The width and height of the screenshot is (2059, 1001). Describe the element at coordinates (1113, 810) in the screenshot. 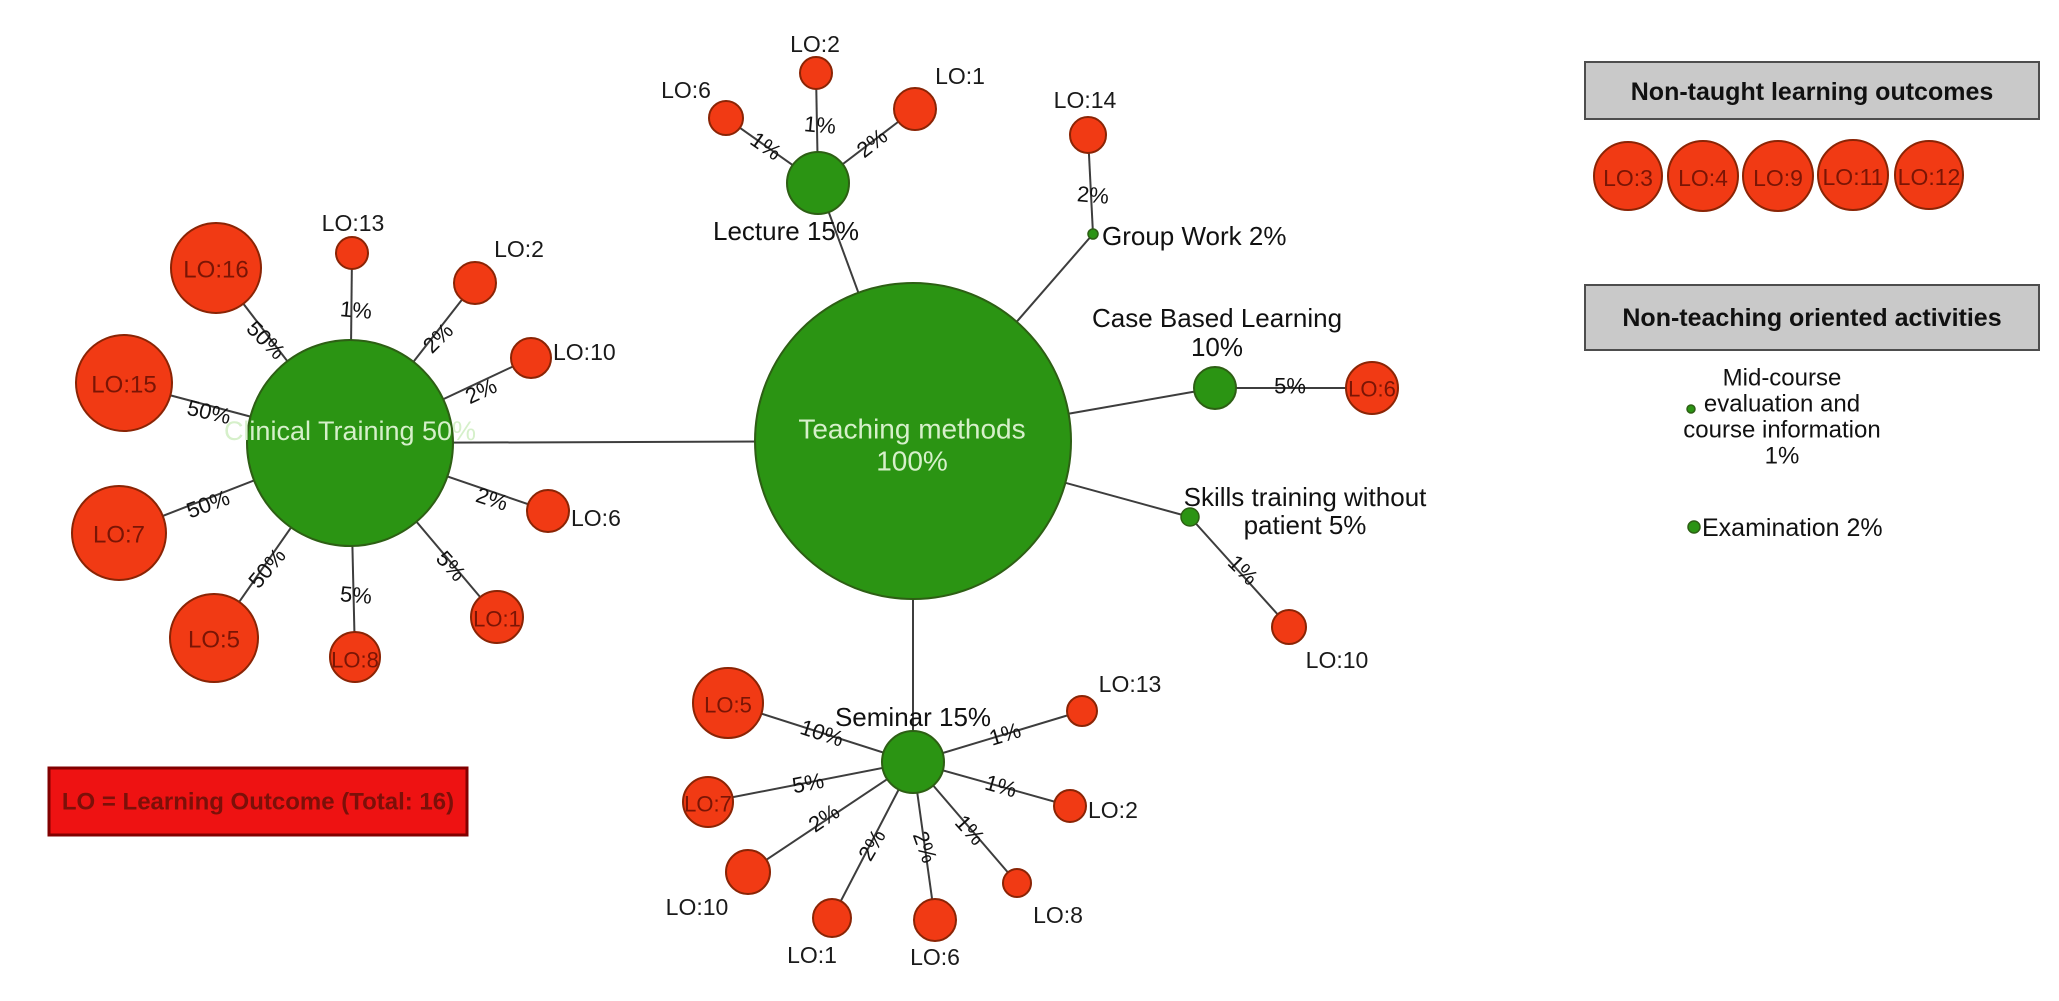

I see `seminar-lo2-label: LO:2` at that location.